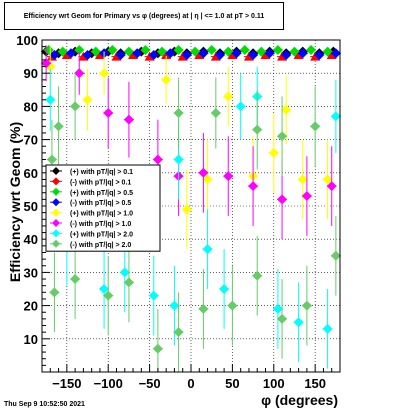  What do you see at coordinates (299, 400) in the screenshot?
I see `x-axis-label: φ (degrees)` at bounding box center [299, 400].